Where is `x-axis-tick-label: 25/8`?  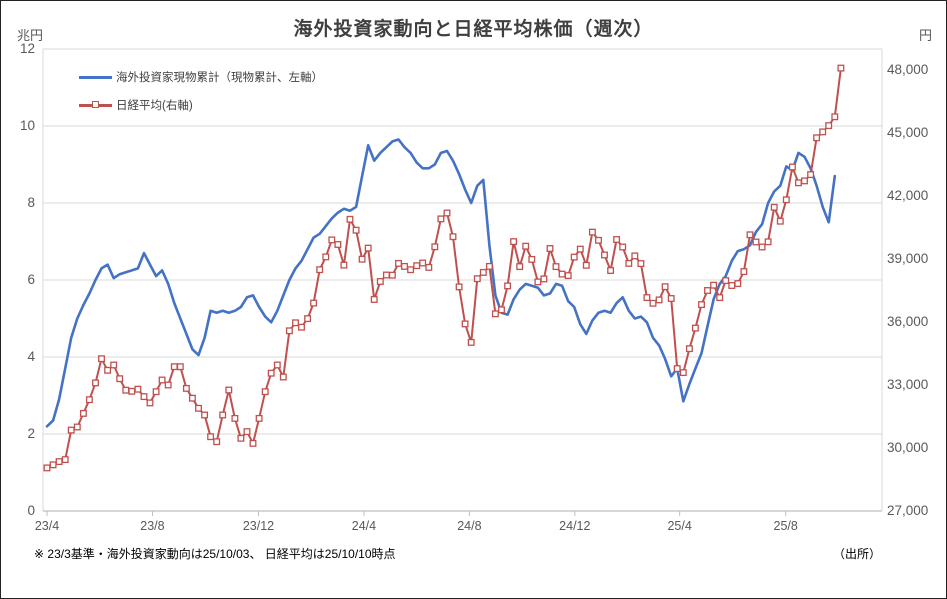 x-axis-tick-label: 25/8 is located at coordinates (785, 526).